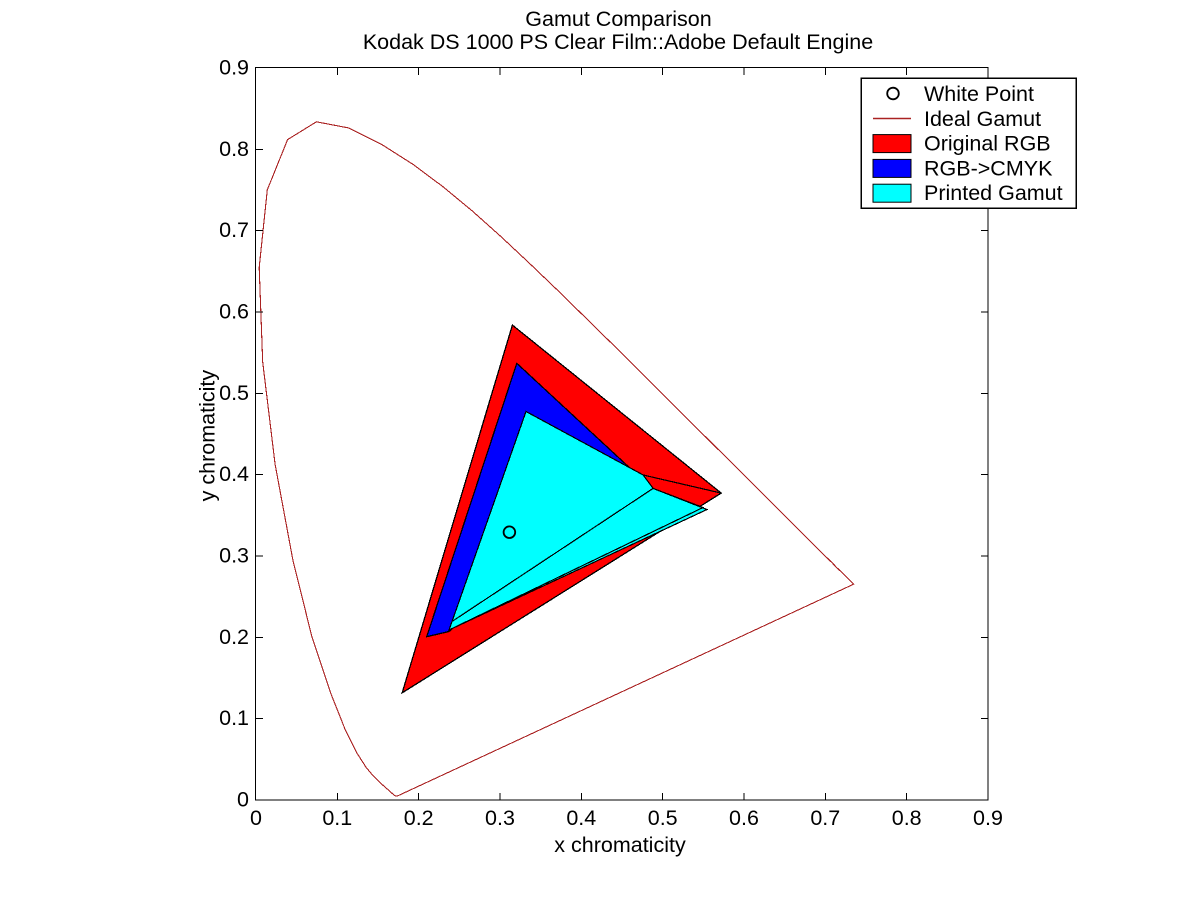  Describe the element at coordinates (988, 168) in the screenshot. I see `svg-text: RGB->CMYK` at that location.